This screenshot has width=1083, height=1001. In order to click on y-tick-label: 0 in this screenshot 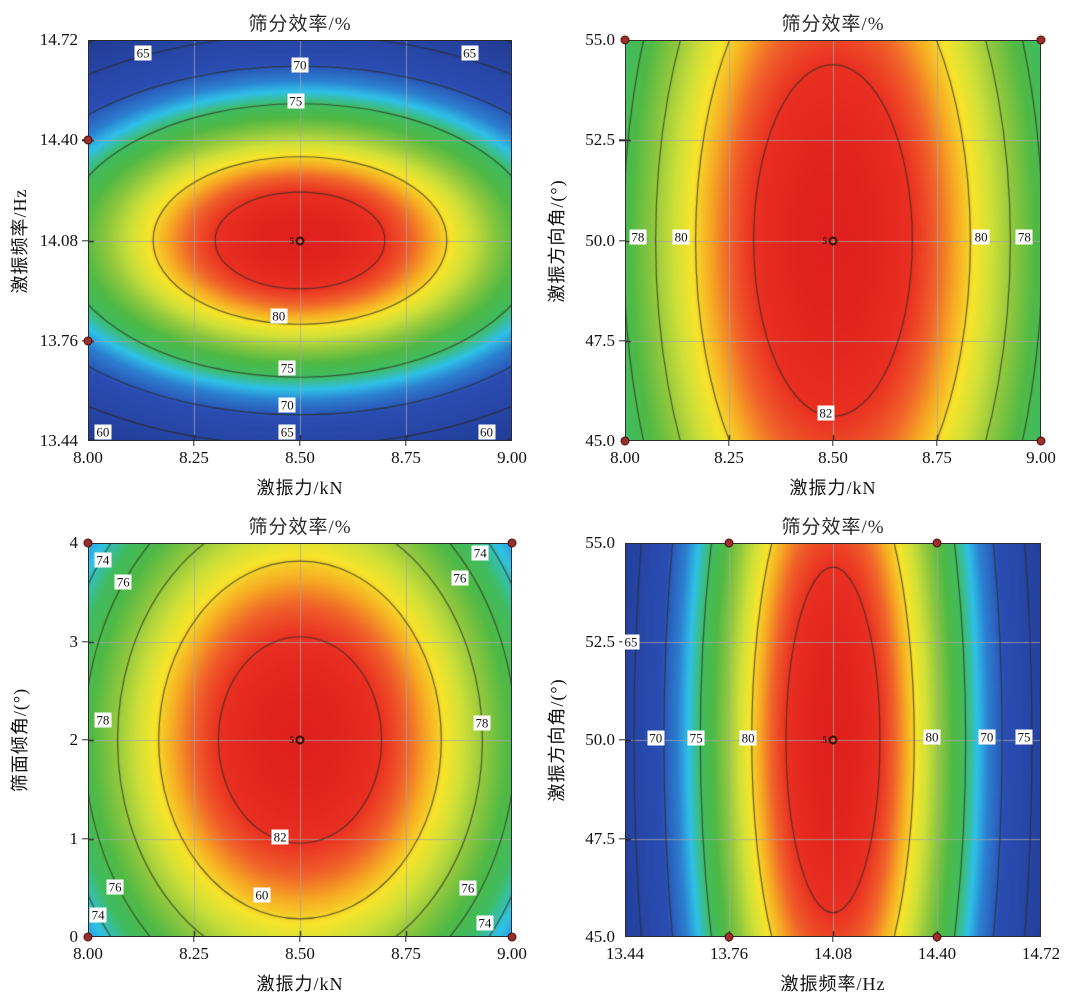, I will do `click(74, 936)`.